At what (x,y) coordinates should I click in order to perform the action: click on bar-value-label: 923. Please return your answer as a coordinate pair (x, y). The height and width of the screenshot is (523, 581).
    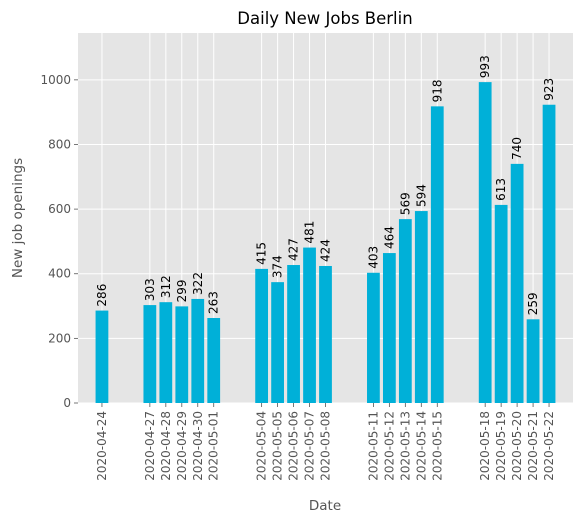
    Looking at the image, I should click on (549, 89).